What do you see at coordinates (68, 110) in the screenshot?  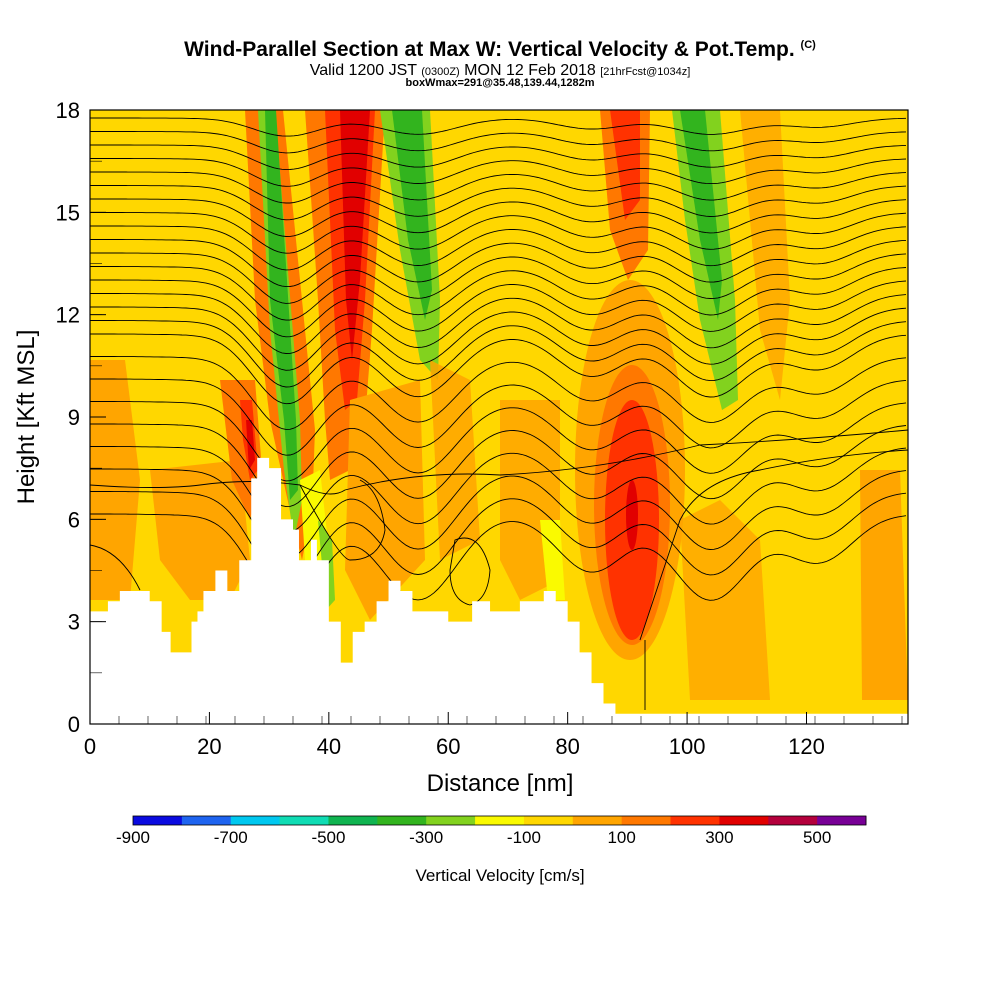 I see `y-tick-label: 18` at bounding box center [68, 110].